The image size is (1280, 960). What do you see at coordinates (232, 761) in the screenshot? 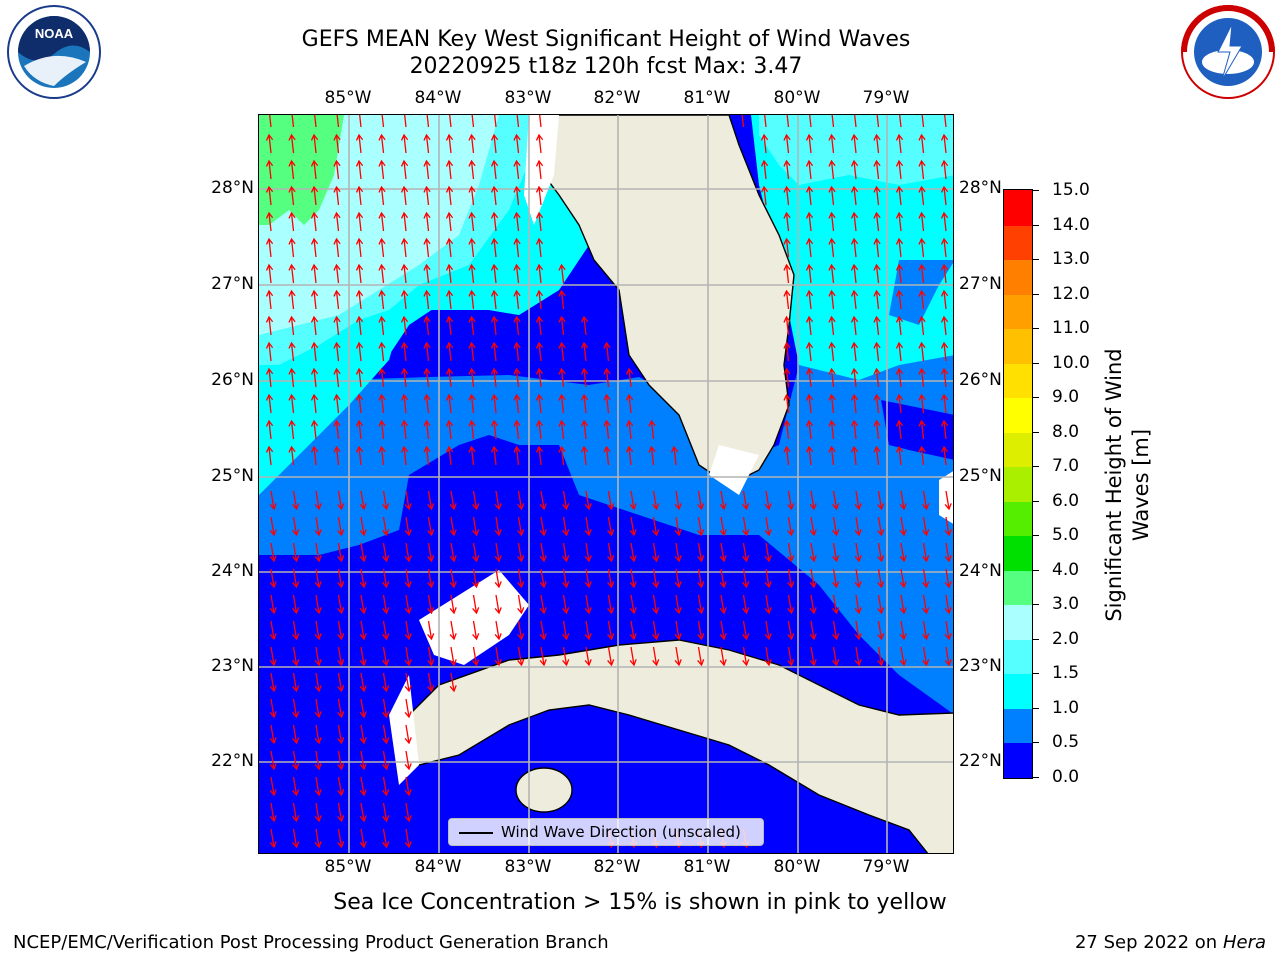
I see `lat-label-left: 22°N` at bounding box center [232, 761].